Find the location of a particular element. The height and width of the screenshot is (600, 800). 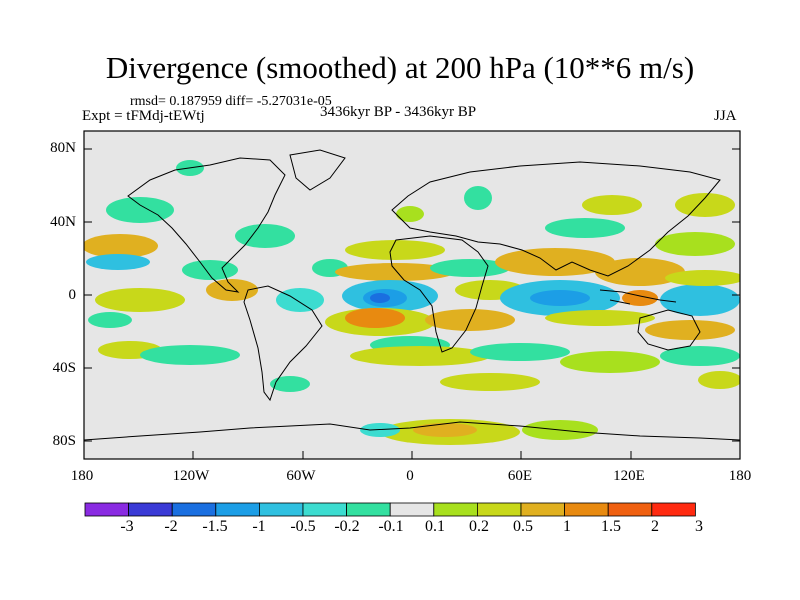

season-label: JJA is located at coordinates (725, 116).